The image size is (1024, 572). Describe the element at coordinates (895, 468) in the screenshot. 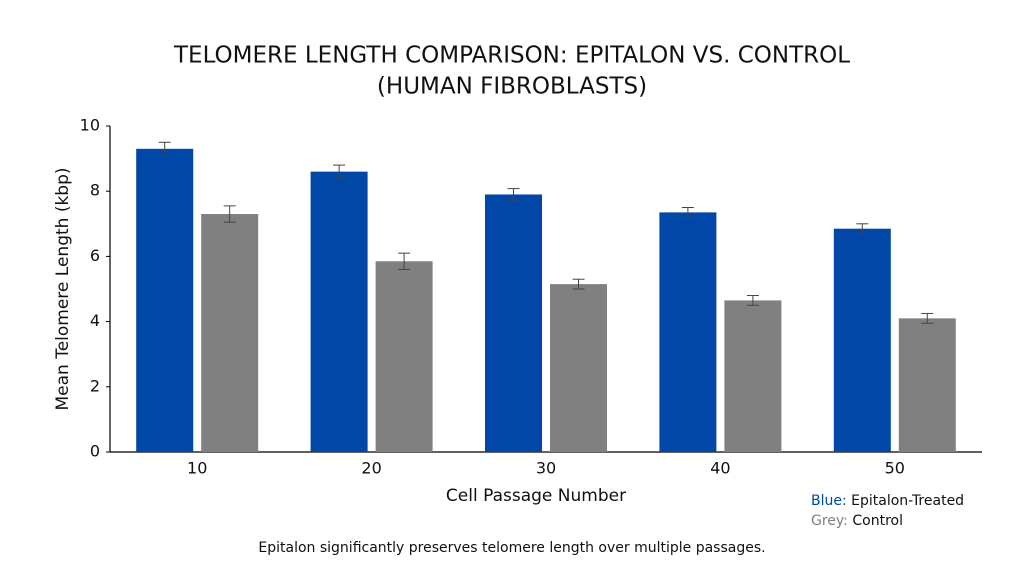

I see `x-tick-label: 50` at that location.